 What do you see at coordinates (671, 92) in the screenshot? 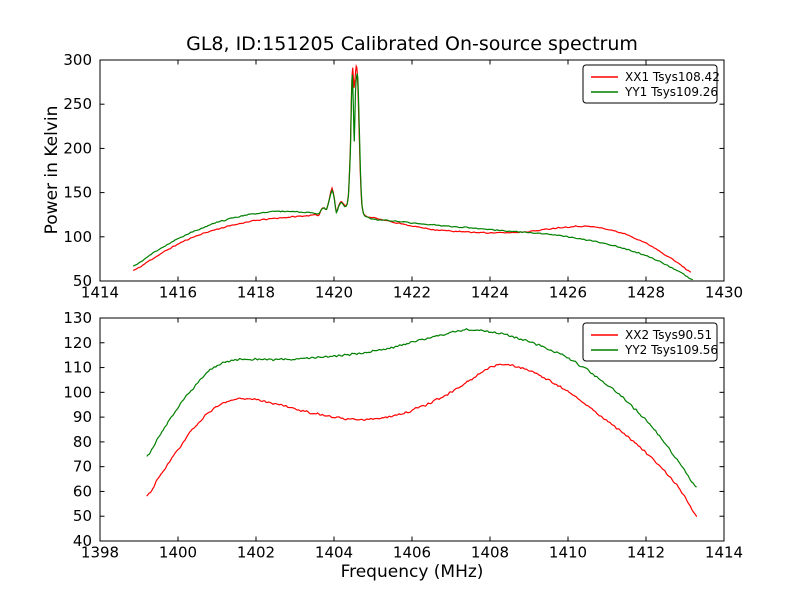
I see `legend-label: YY1 Tsys109.26` at bounding box center [671, 92].